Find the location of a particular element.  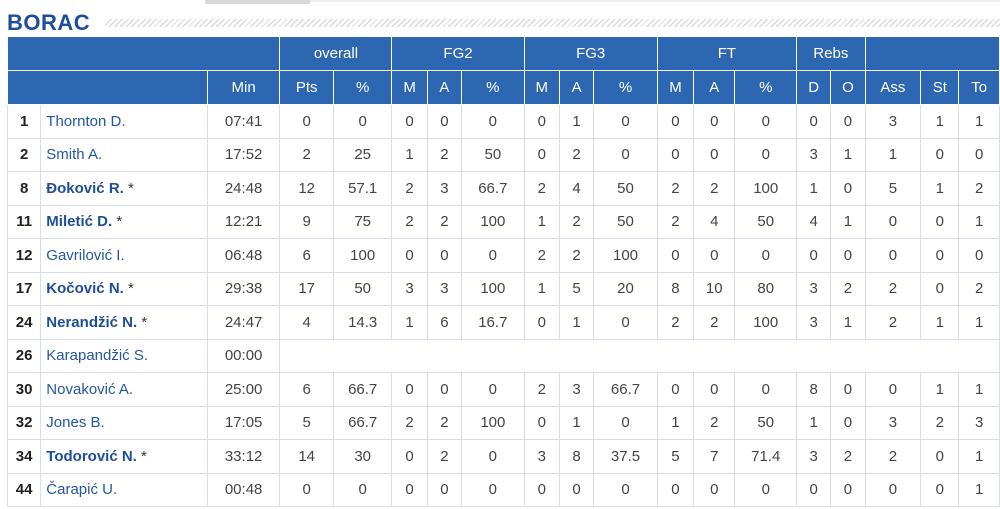

player-number: 24 is located at coordinates (24, 322).